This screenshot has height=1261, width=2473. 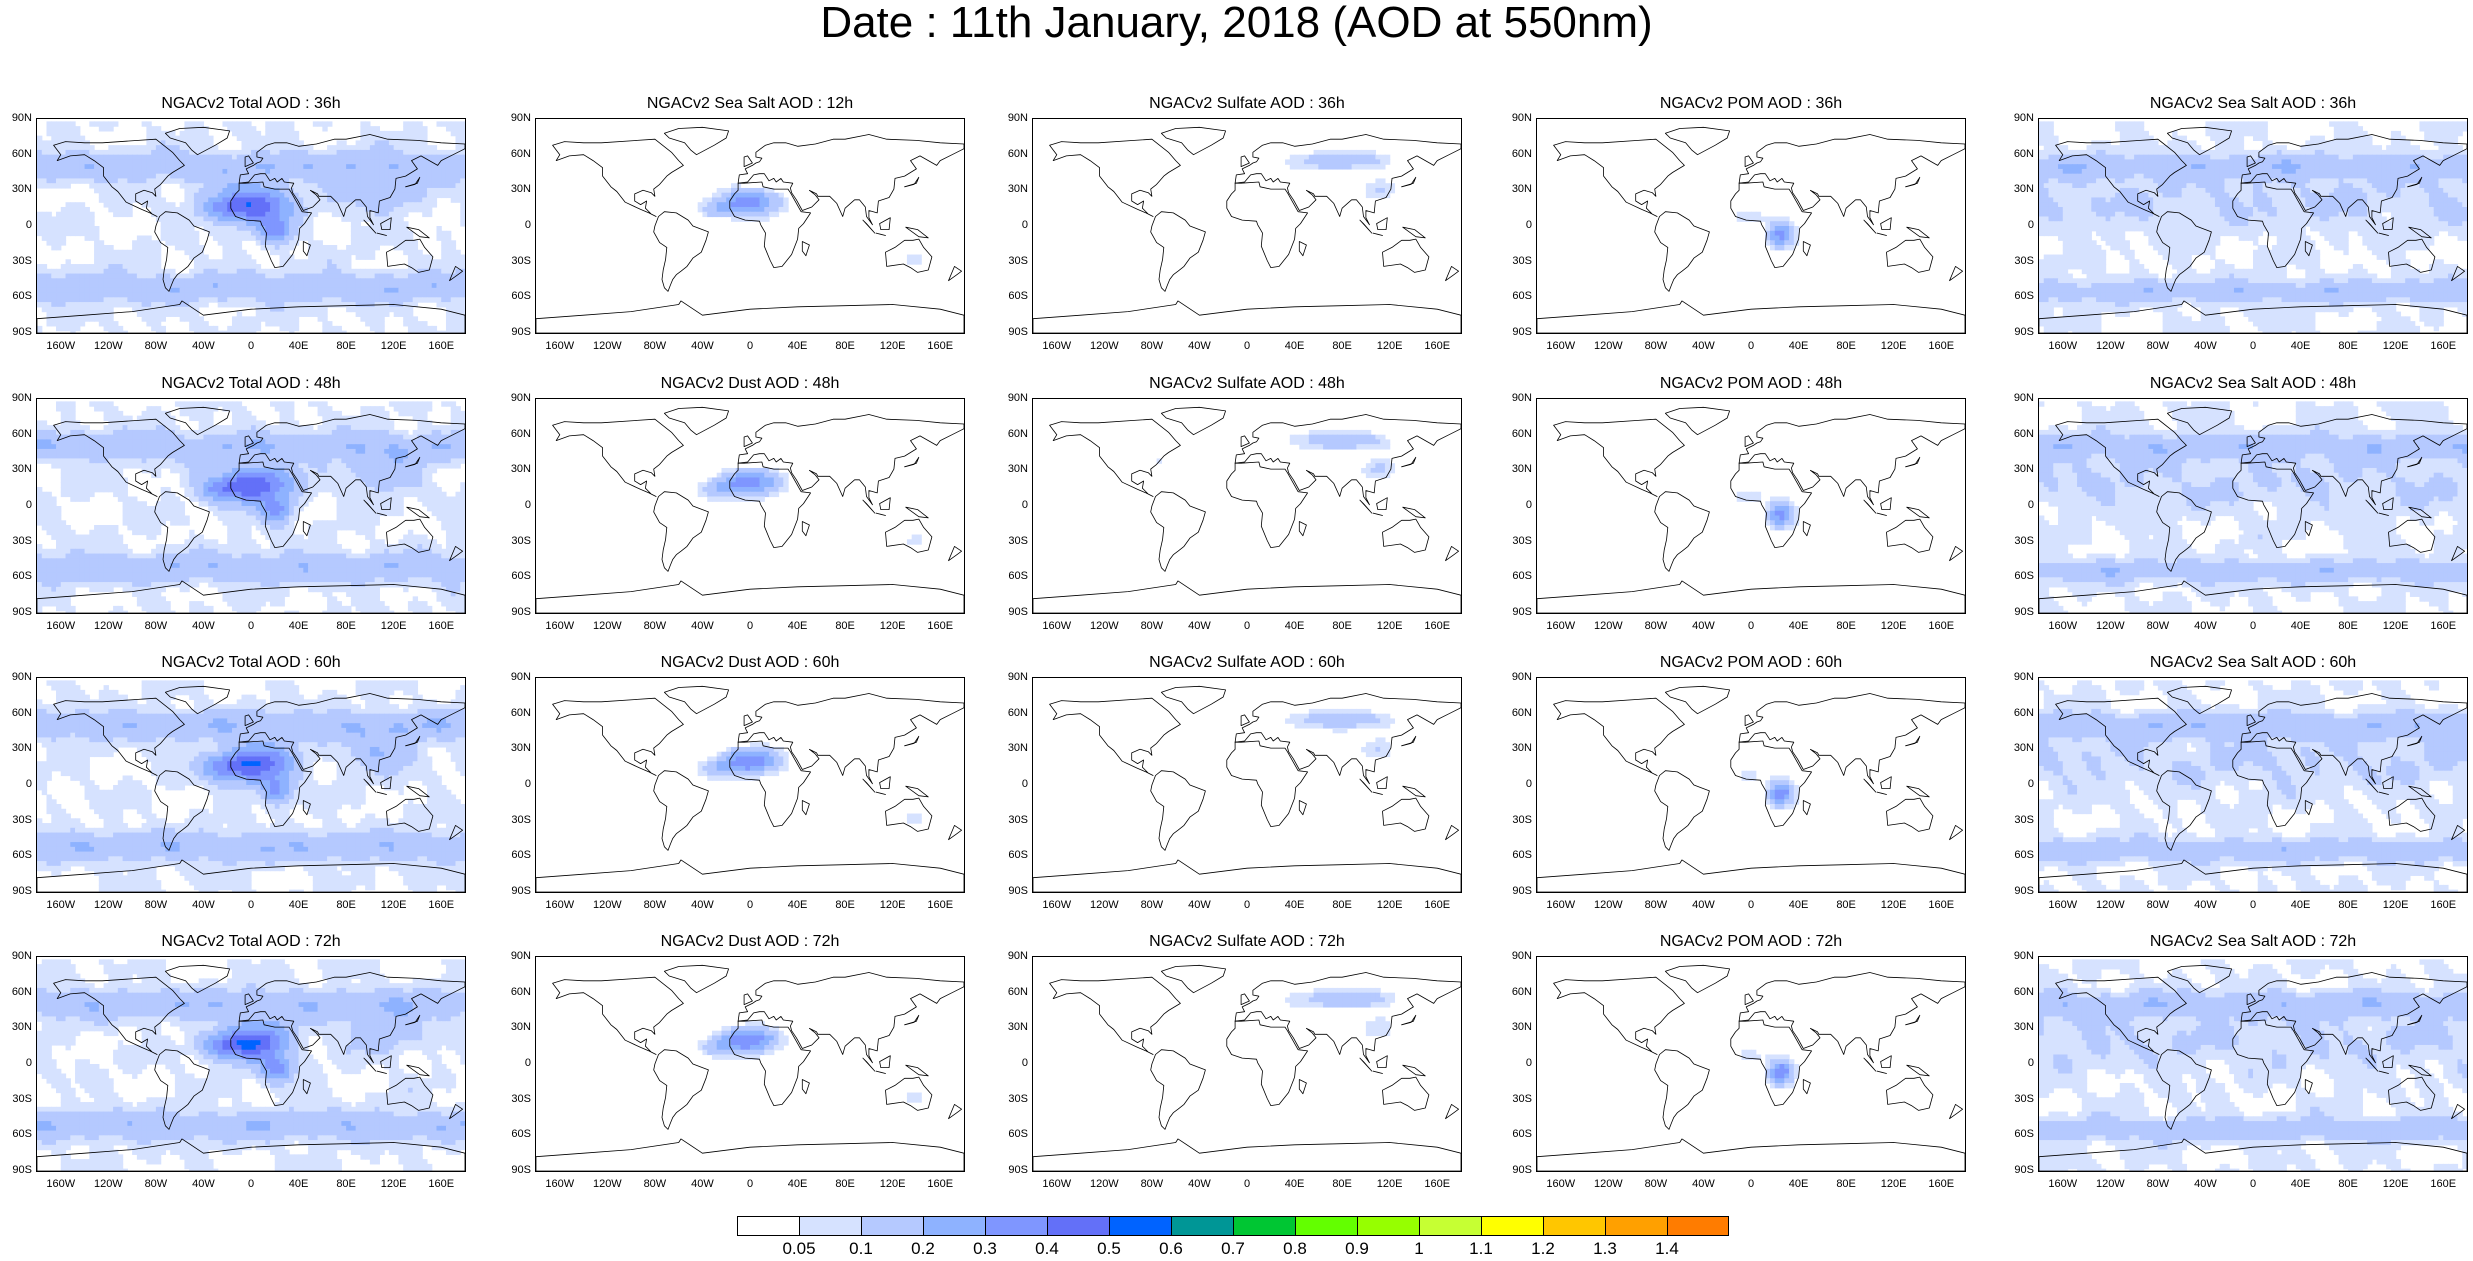 I want to click on panel-title: NGACv2 Total AOD : 60h, so click(x=251, y=663).